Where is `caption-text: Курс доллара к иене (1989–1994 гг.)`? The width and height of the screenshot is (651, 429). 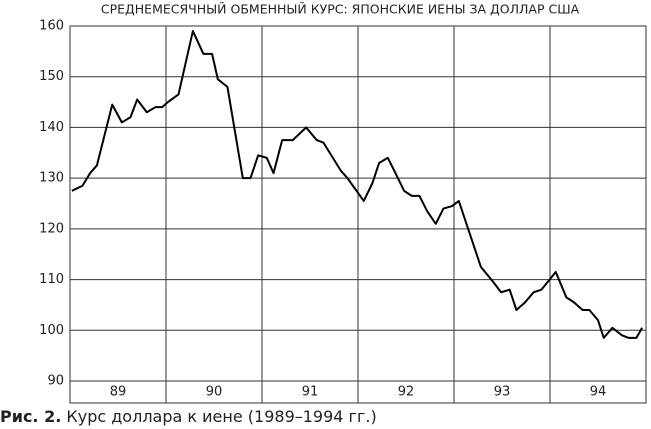
caption-text: Курс доллара к иене (1989–1994 гг.) is located at coordinates (221, 416).